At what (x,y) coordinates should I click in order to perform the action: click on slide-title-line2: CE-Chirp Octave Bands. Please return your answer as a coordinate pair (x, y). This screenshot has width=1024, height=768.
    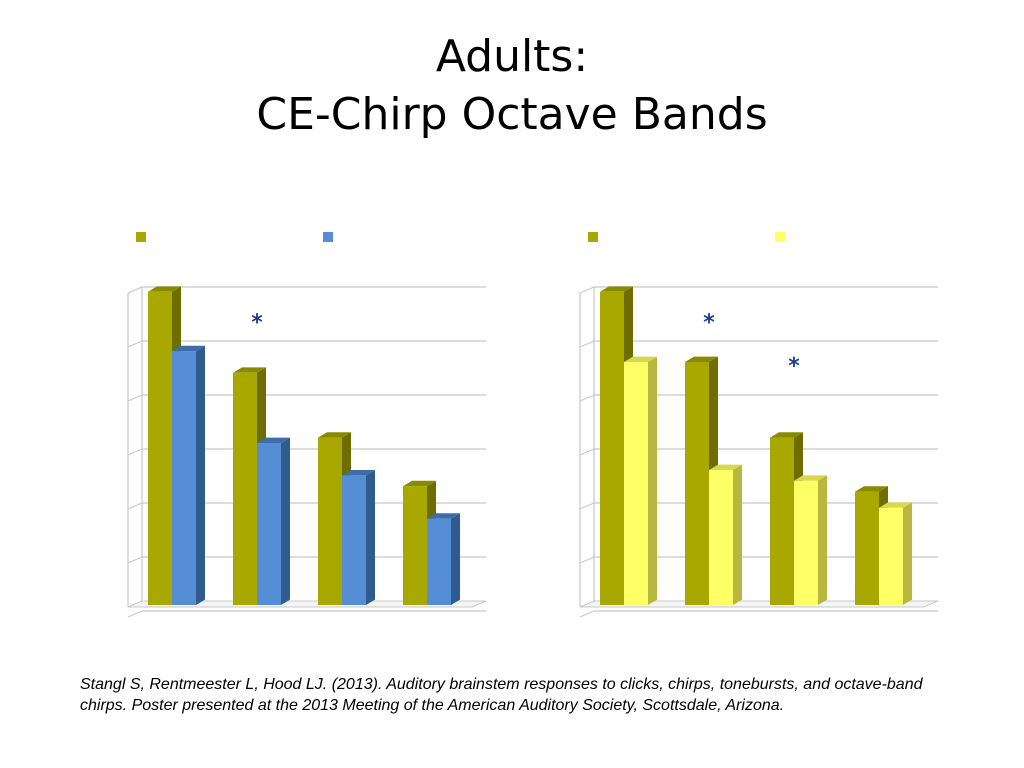
    Looking at the image, I should click on (512, 114).